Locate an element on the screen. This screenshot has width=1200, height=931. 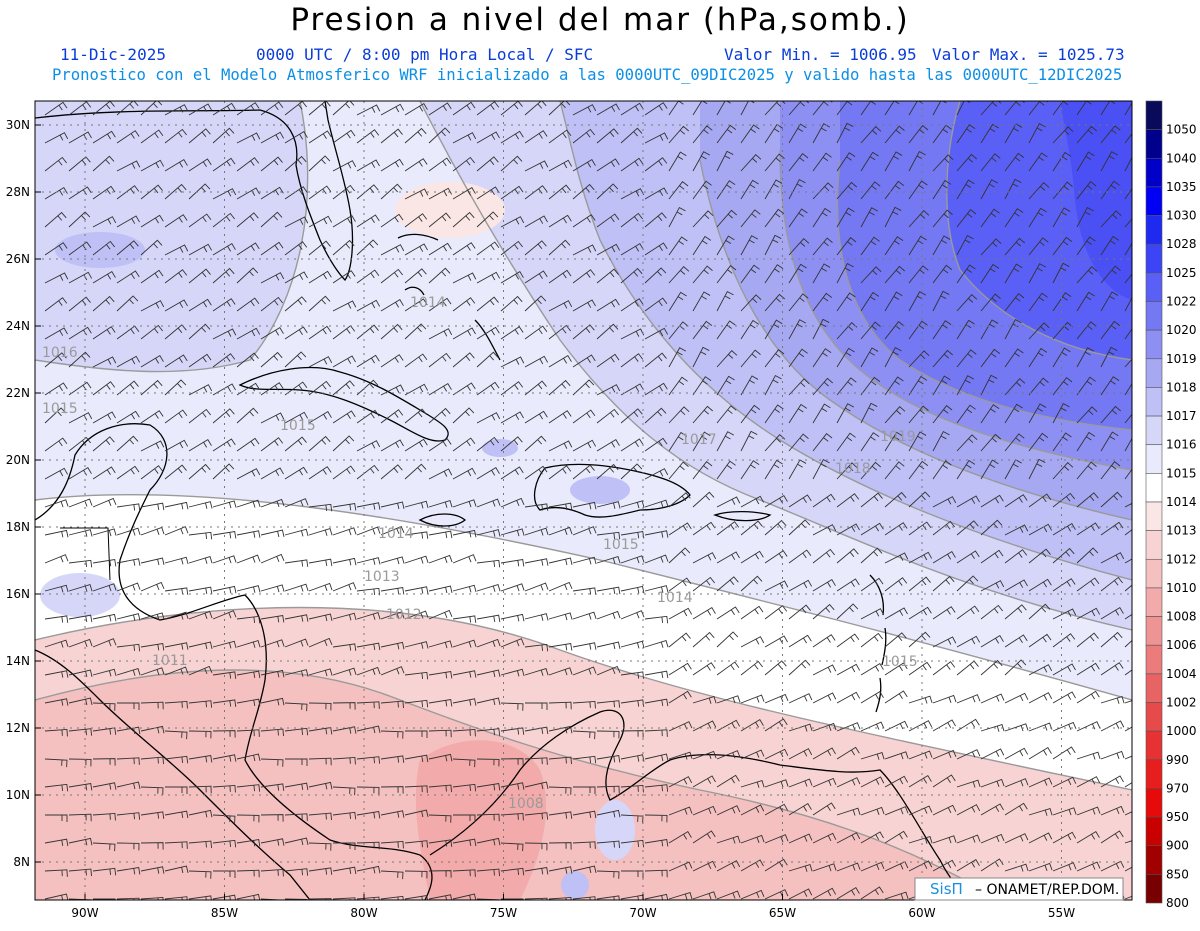
lat-tick-label: 26N is located at coordinates (18, 259).